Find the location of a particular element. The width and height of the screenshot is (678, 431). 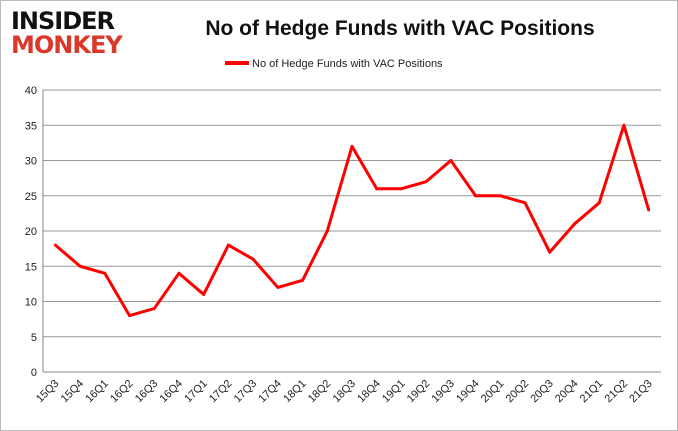

x-tick-label: 19Q3 is located at coordinates (443, 392).